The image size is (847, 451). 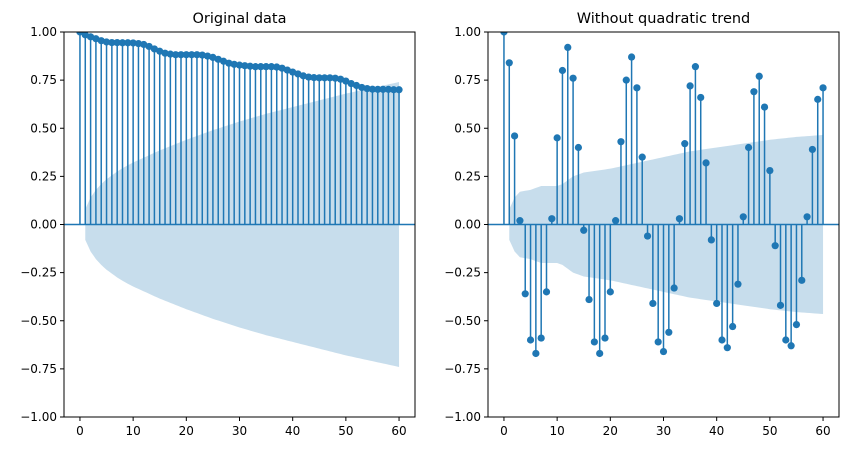 What do you see at coordinates (504, 431) in the screenshot?
I see `x-tick-label: 0` at bounding box center [504, 431].